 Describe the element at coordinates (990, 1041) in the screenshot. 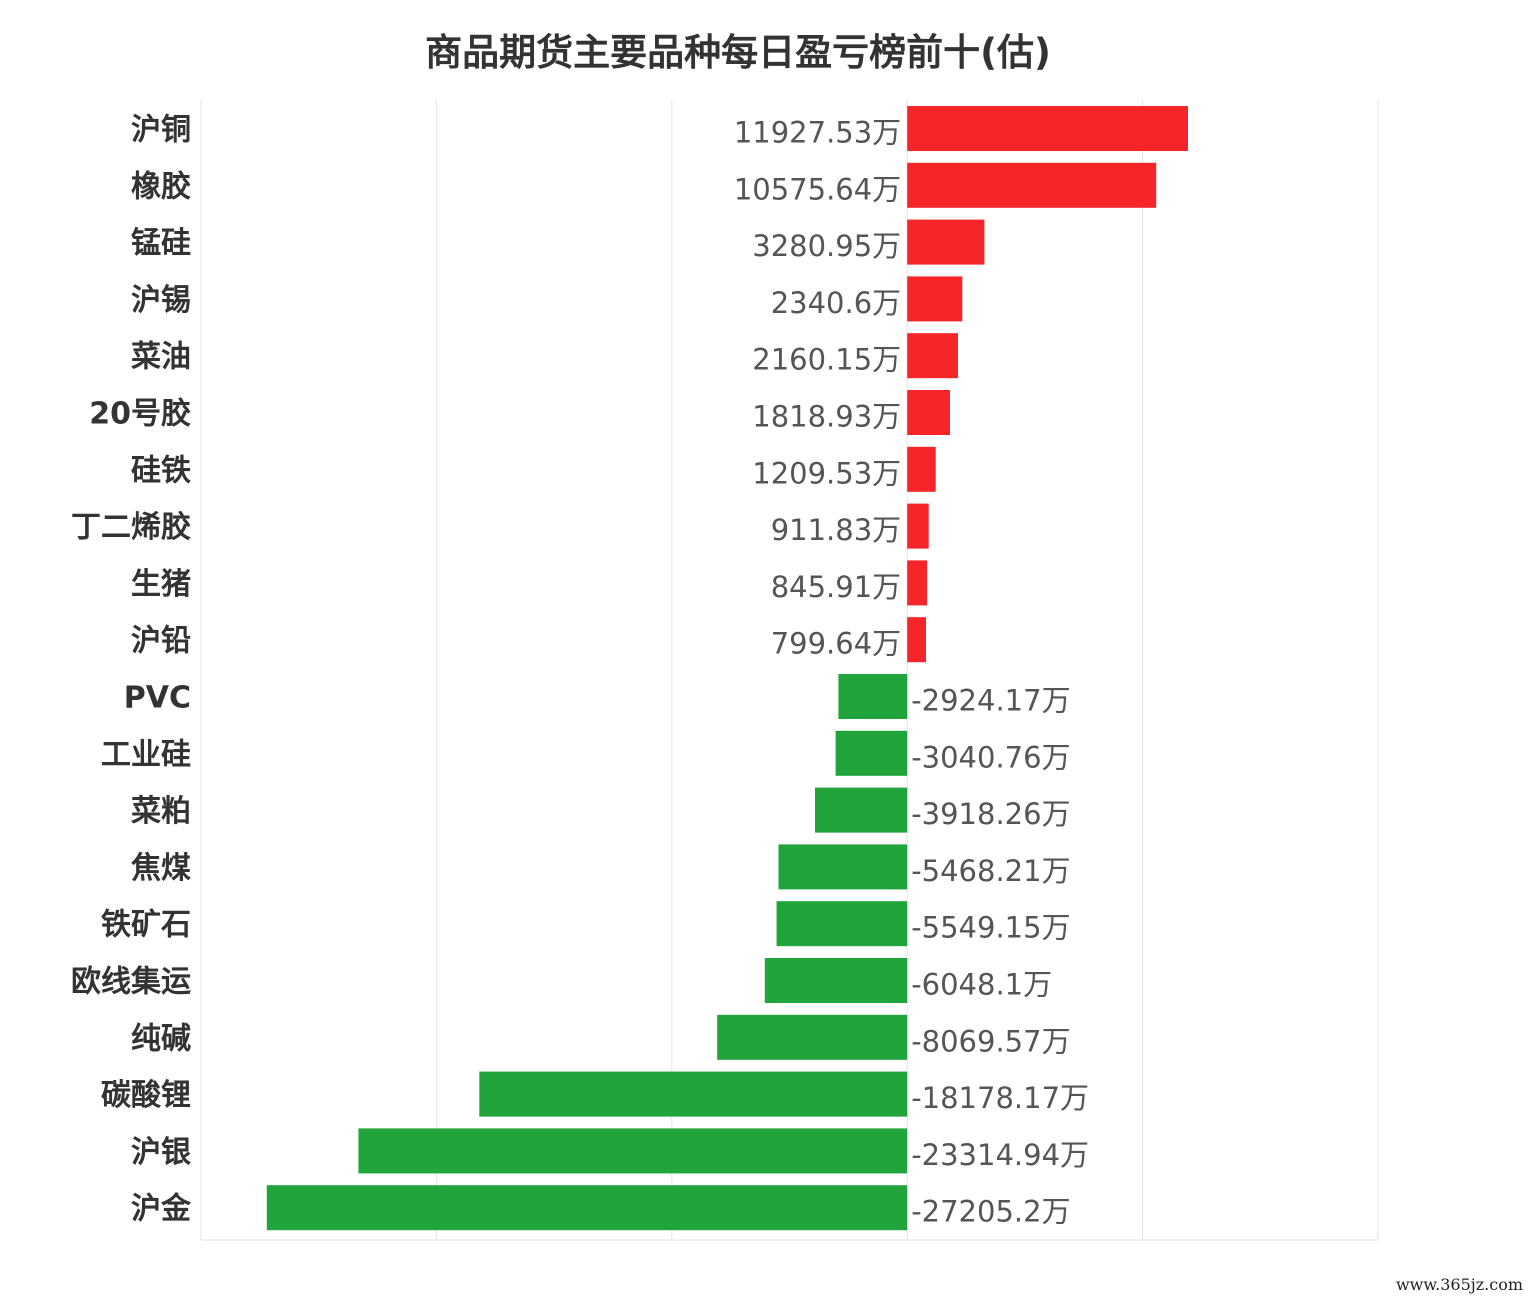

I see `value-label: -8069.57万` at that location.